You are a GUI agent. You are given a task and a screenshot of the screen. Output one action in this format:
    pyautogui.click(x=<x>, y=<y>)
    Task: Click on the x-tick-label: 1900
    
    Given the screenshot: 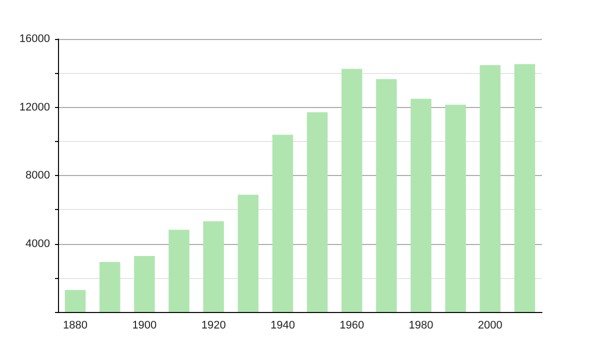 What is the action you would take?
    pyautogui.click(x=144, y=326)
    